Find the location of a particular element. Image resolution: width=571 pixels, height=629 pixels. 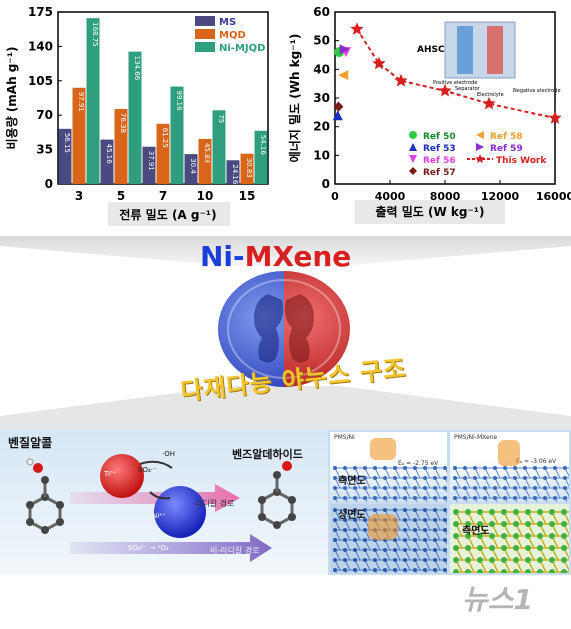

x-axis-label: 전류 밀도 (A g⁻¹) is located at coordinates (167, 214).